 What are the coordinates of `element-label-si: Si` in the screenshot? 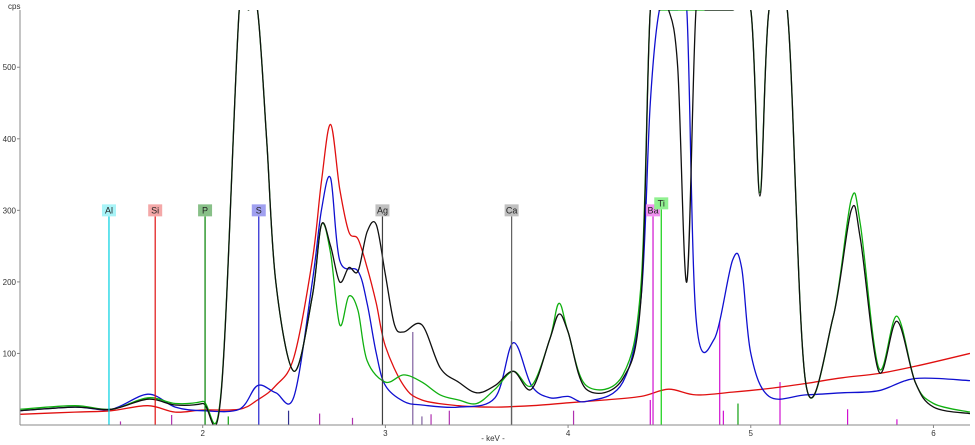 It's located at (155, 210).